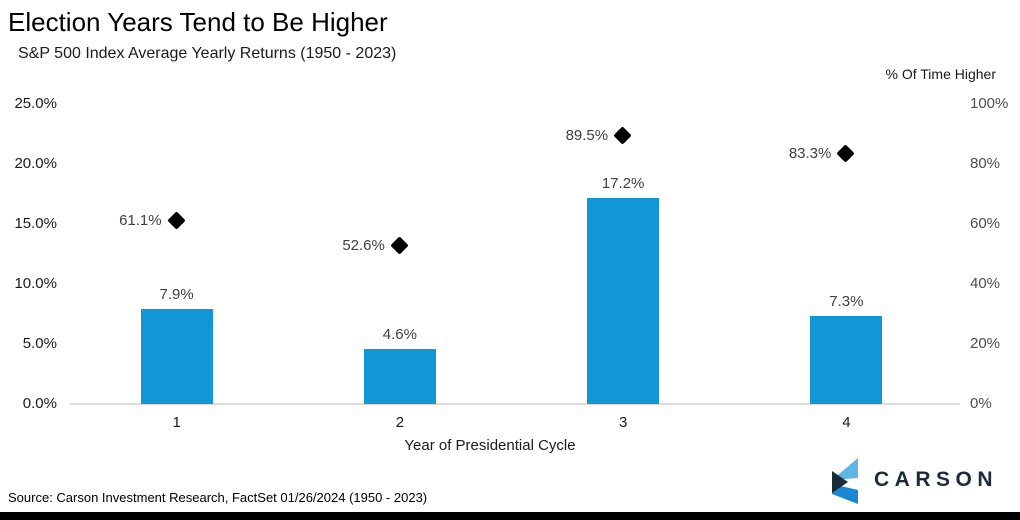 The width and height of the screenshot is (1020, 520). Describe the element at coordinates (39, 403) in the screenshot. I see `y-axis-left-tick-label: 0.0%` at that location.